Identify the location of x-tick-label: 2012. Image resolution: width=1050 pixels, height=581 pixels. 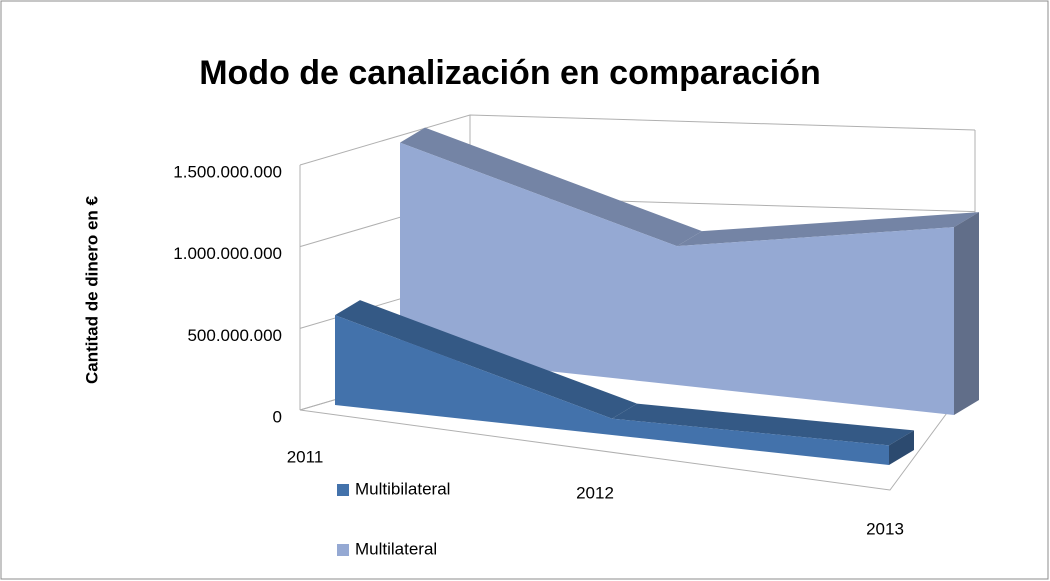
(595, 492).